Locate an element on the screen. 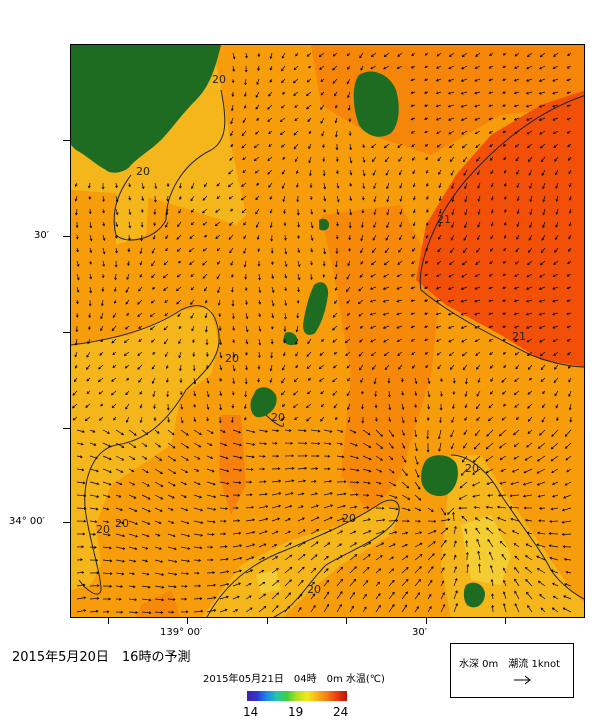 The width and height of the screenshot is (596, 722). izu-oshima-island is located at coordinates (376, 104).